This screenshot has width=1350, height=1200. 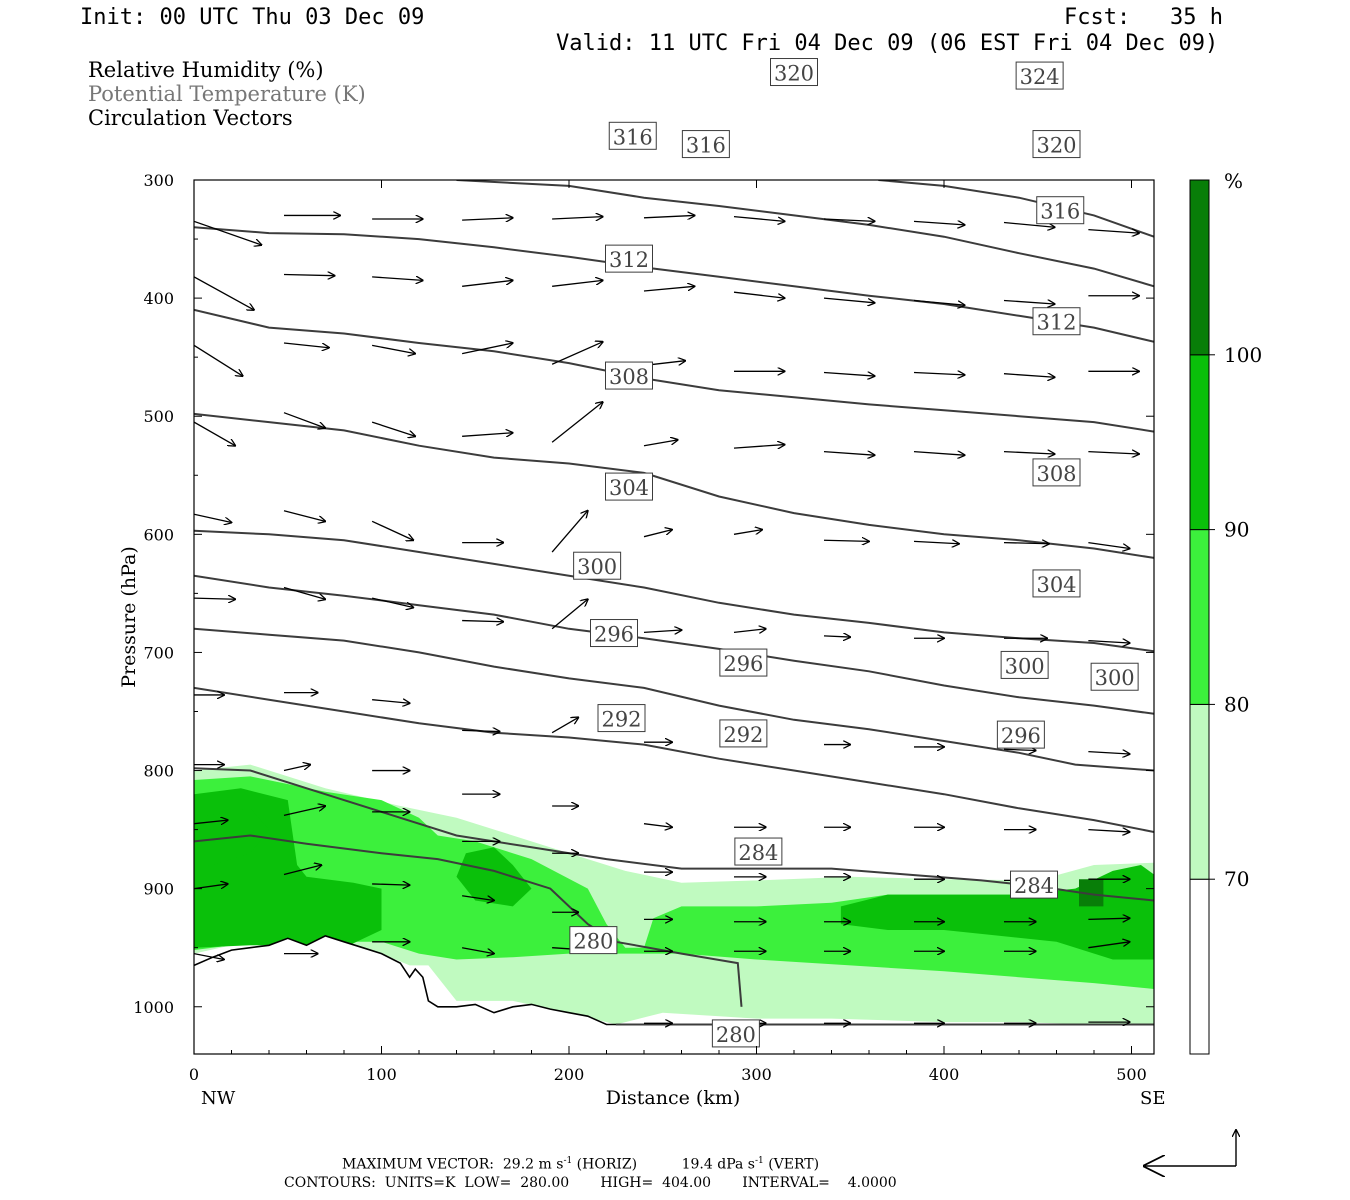 I want to click on colorbar-label: 90, so click(x=1236, y=530).